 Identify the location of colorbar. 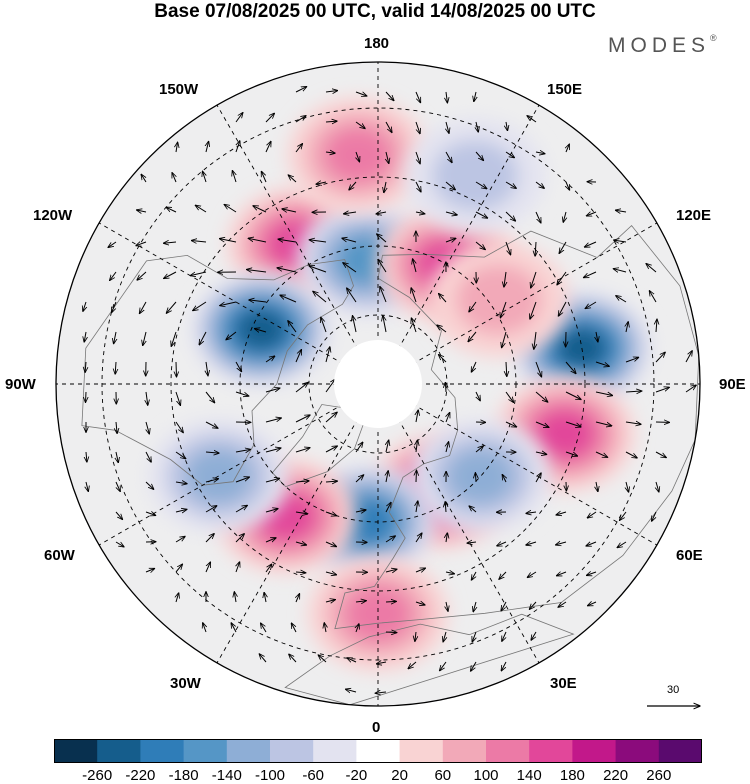
(378, 751).